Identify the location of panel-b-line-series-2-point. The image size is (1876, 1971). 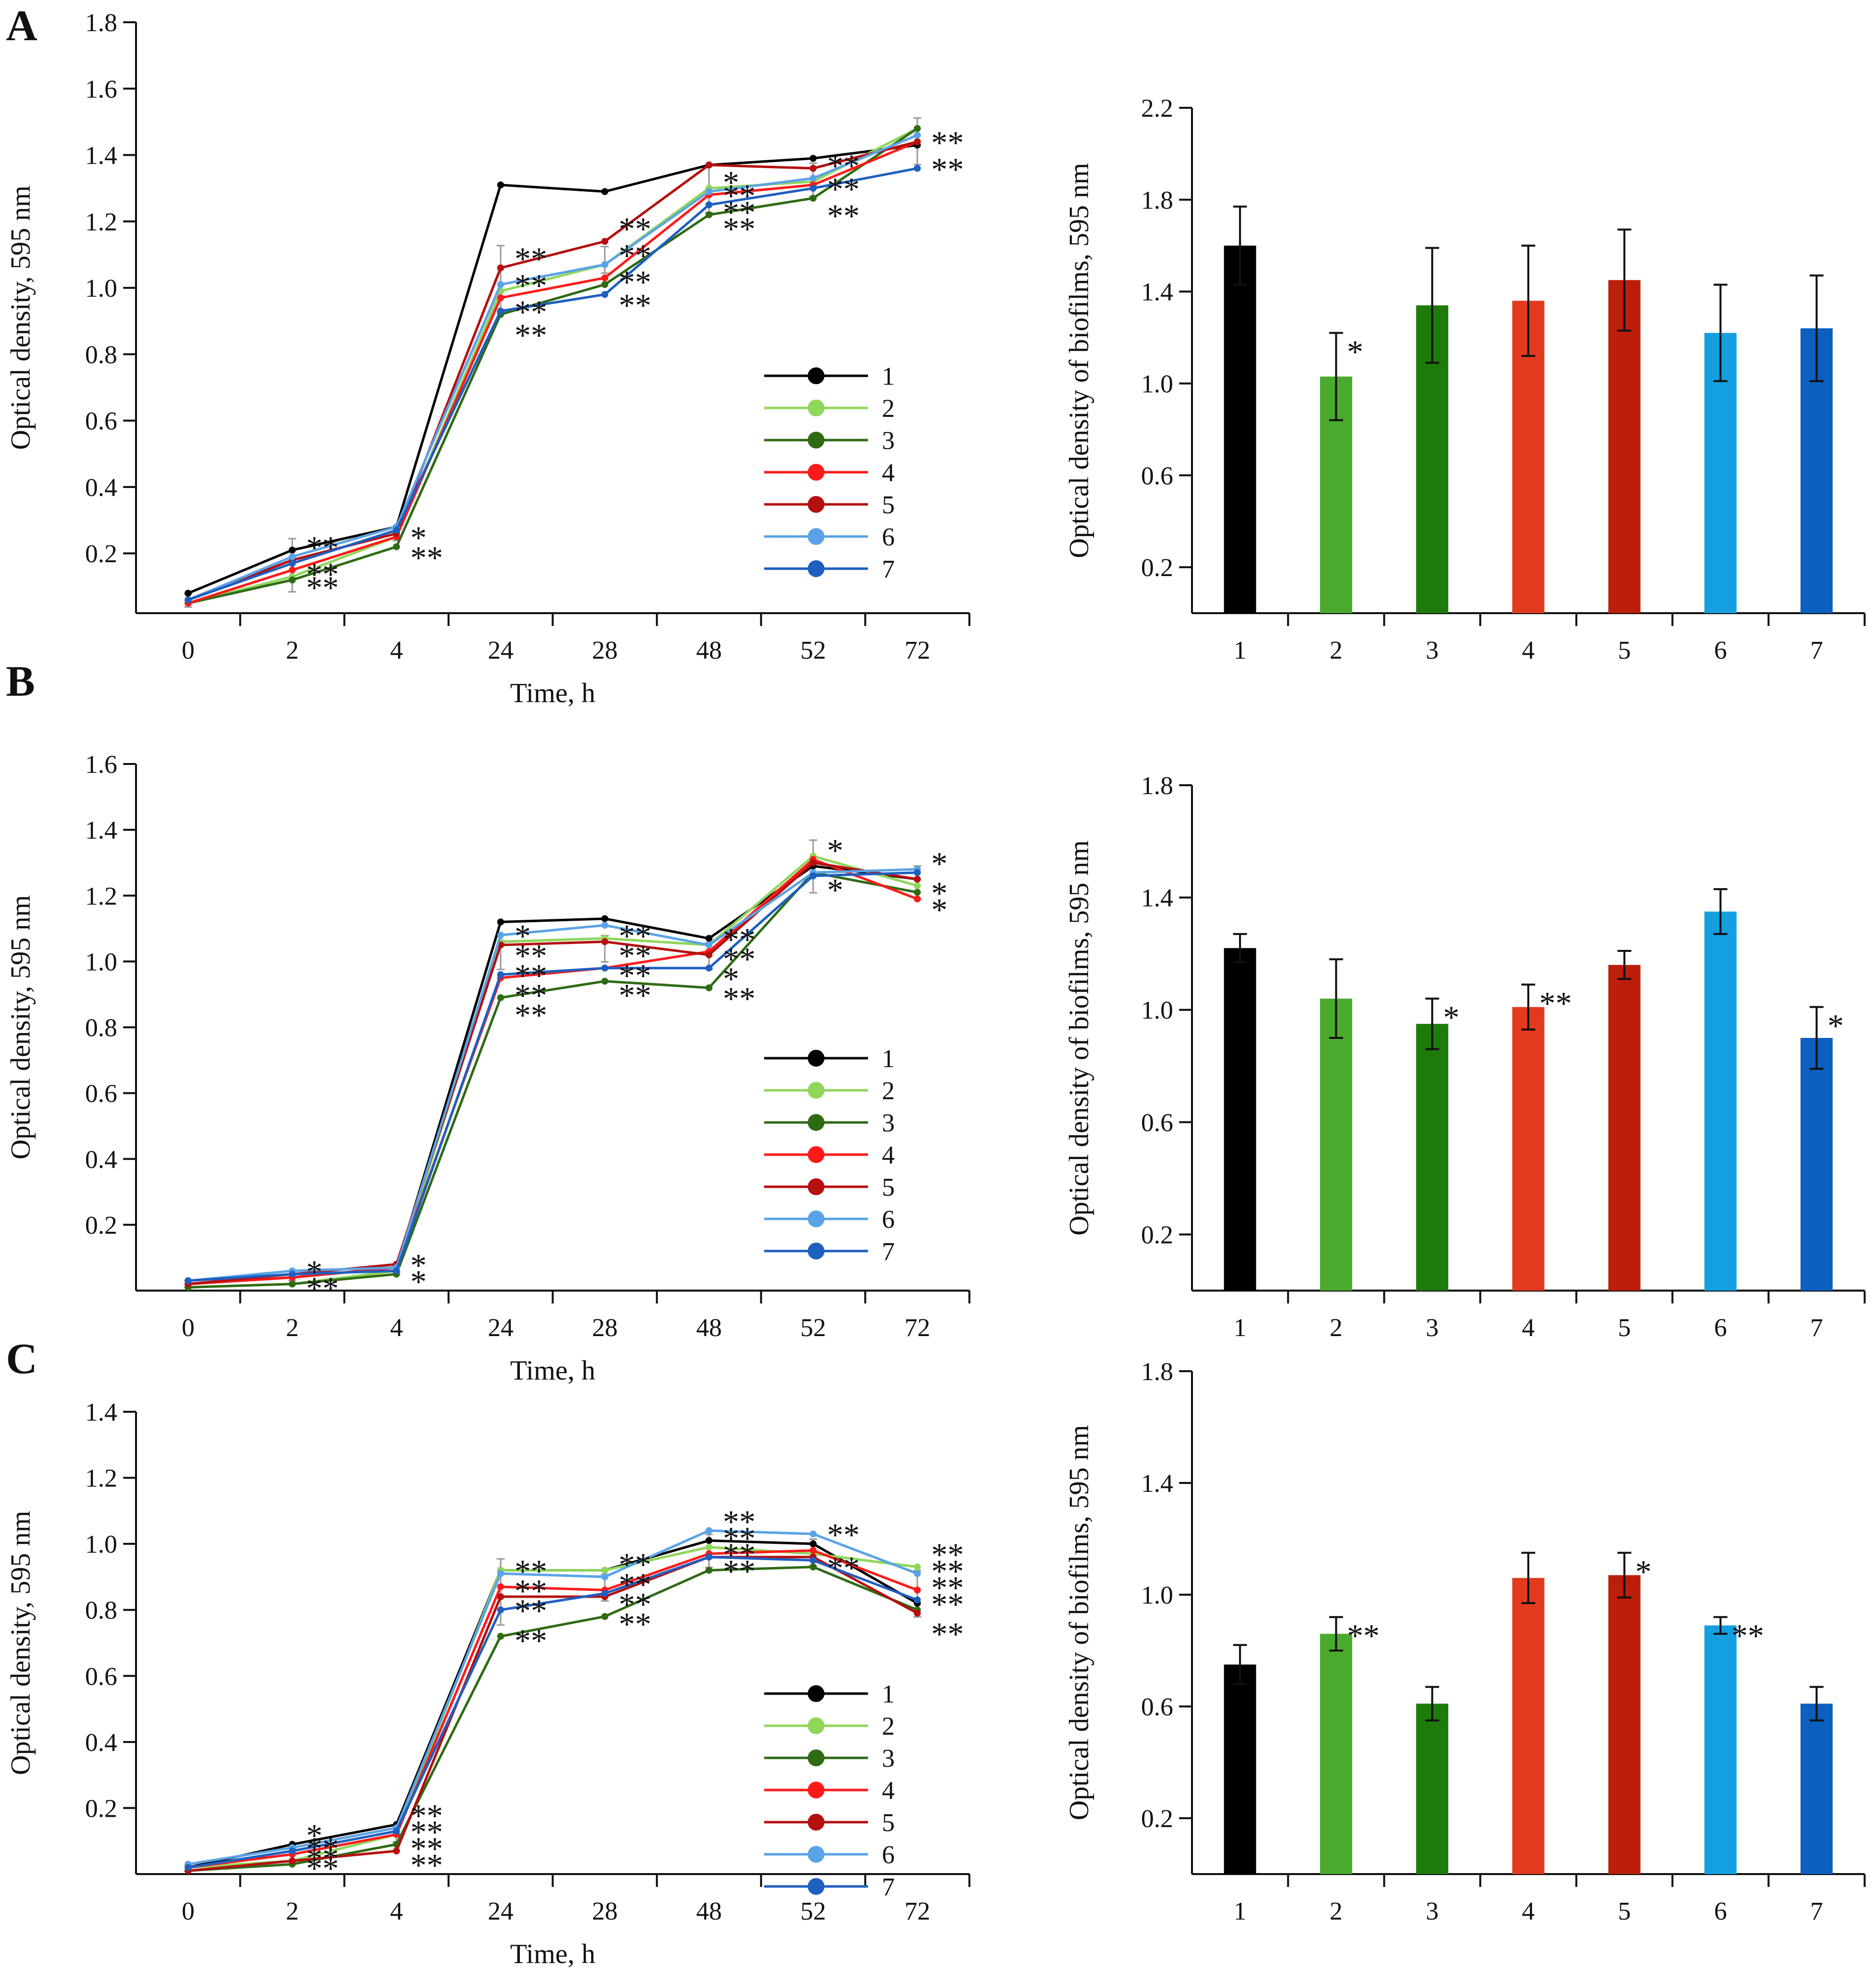
(917, 886).